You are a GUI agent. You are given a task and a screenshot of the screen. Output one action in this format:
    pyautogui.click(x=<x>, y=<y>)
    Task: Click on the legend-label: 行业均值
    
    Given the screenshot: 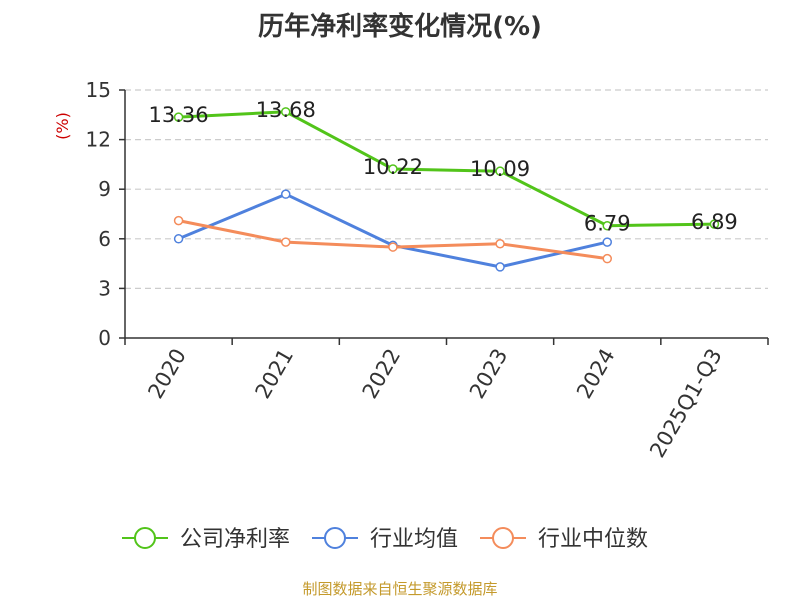 What is the action you would take?
    pyautogui.click(x=414, y=539)
    